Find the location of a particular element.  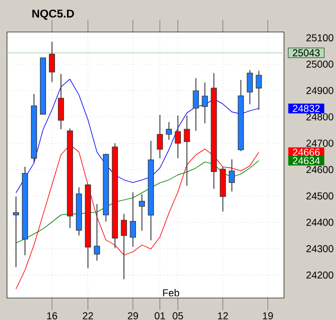

x-tick-label: 22 is located at coordinates (88, 316).